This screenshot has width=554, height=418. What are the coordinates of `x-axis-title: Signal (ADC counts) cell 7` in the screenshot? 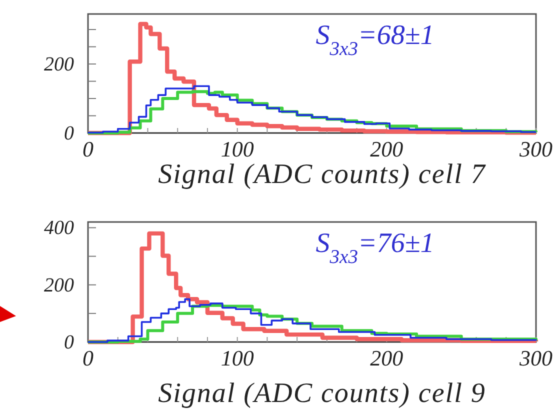 It's located at (322, 174).